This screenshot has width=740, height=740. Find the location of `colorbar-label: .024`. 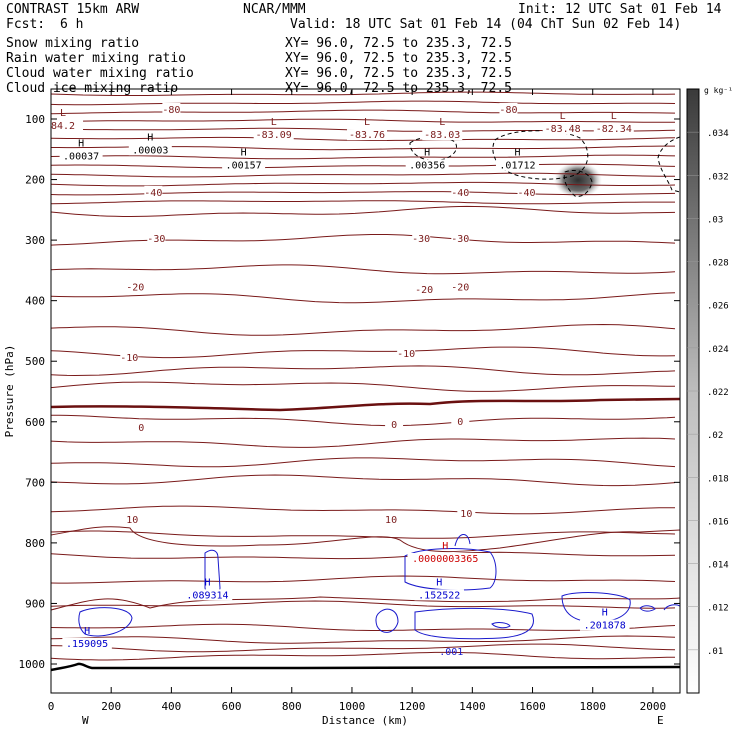

colorbar-label: .024 is located at coordinates (718, 350).